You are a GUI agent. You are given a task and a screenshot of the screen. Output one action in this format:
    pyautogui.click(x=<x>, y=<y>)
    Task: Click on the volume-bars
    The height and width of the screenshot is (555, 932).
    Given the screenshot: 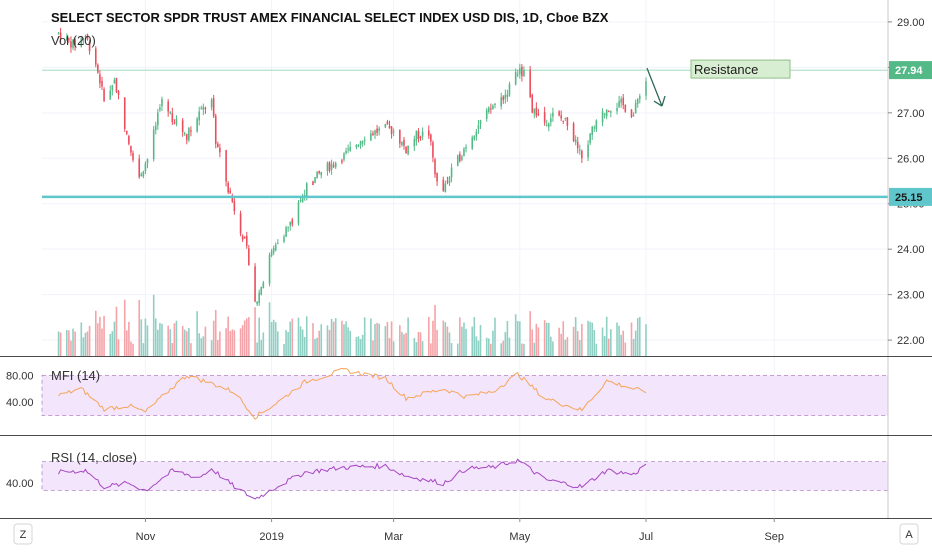 What is the action you would take?
    pyautogui.click(x=352, y=325)
    